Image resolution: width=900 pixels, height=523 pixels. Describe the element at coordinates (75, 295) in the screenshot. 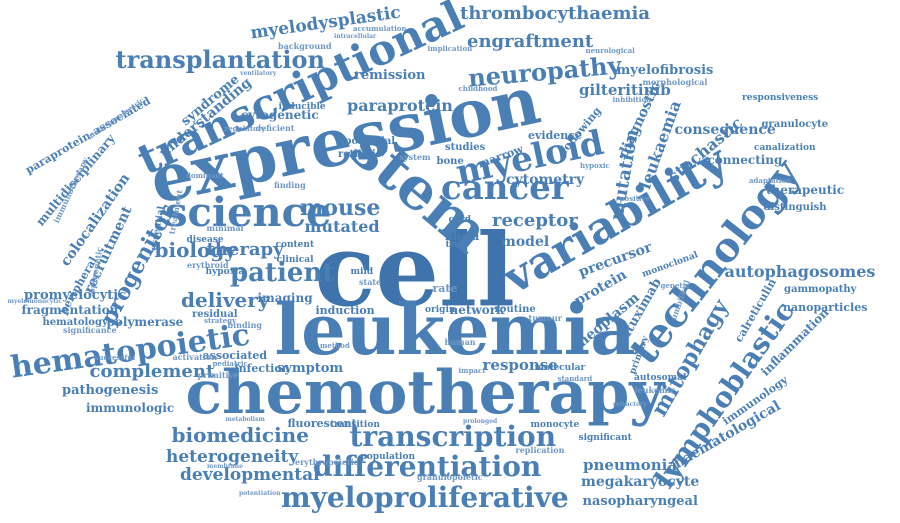

I see `word-promyelocytic: promyelocytic` at that location.